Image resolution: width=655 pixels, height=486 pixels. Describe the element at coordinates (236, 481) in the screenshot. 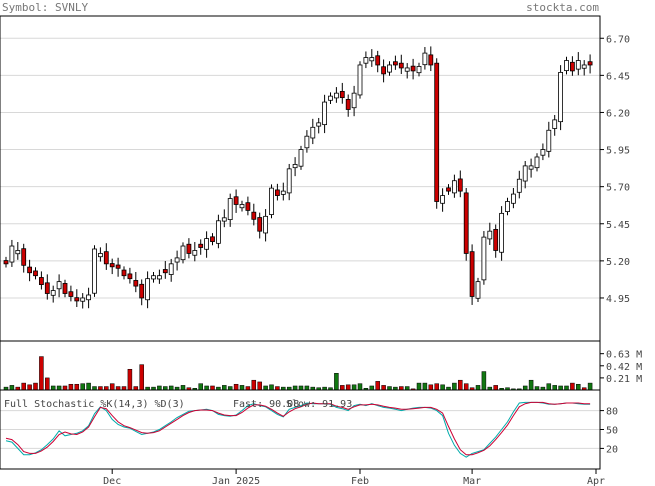

I see `date-tick-label: Jan 2025` at that location.